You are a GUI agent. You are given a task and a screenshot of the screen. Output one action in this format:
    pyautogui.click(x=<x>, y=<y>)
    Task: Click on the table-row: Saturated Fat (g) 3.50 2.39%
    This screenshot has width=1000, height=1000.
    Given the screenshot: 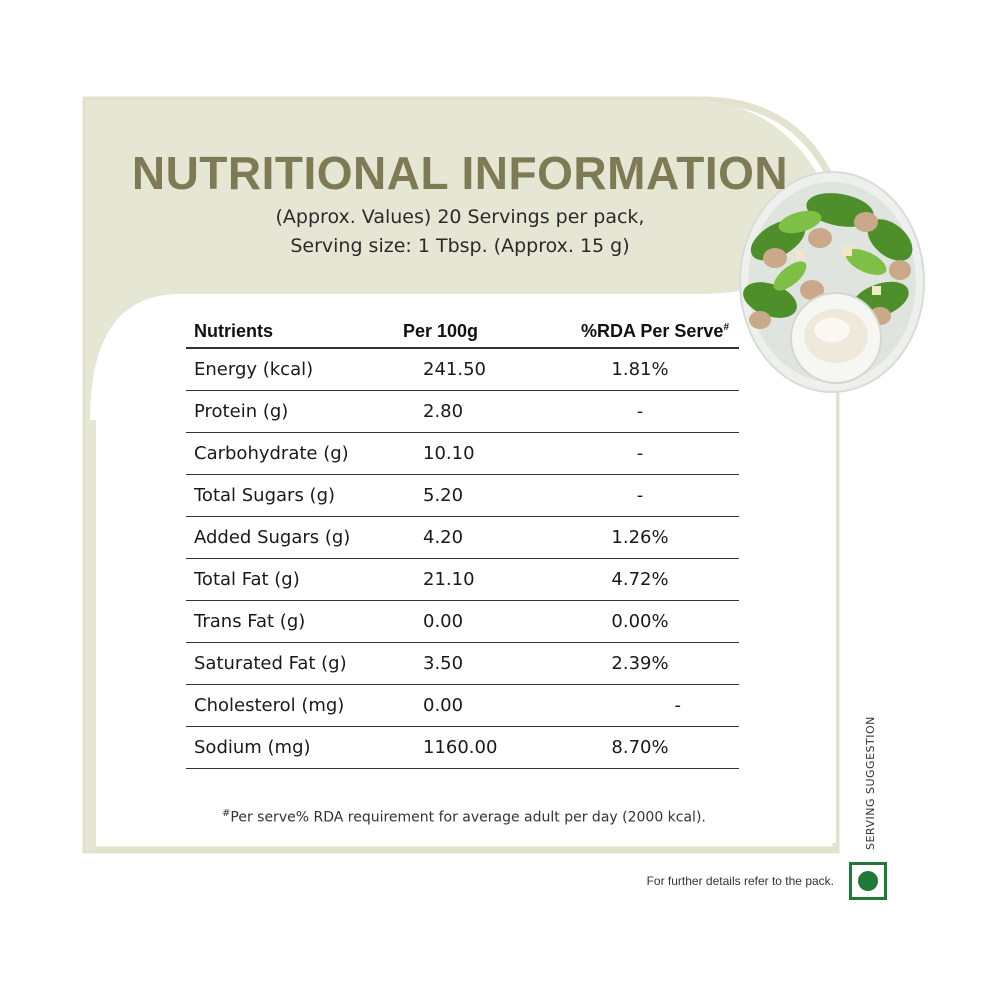 What is the action you would take?
    pyautogui.click(x=462, y=663)
    